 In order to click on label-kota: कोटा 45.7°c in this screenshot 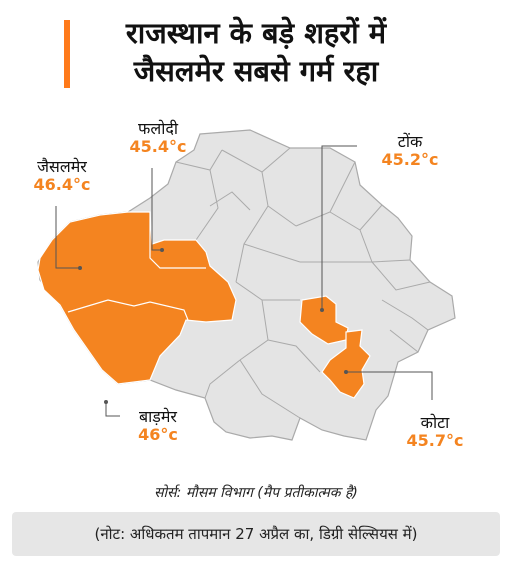, I will do `click(435, 432)`.